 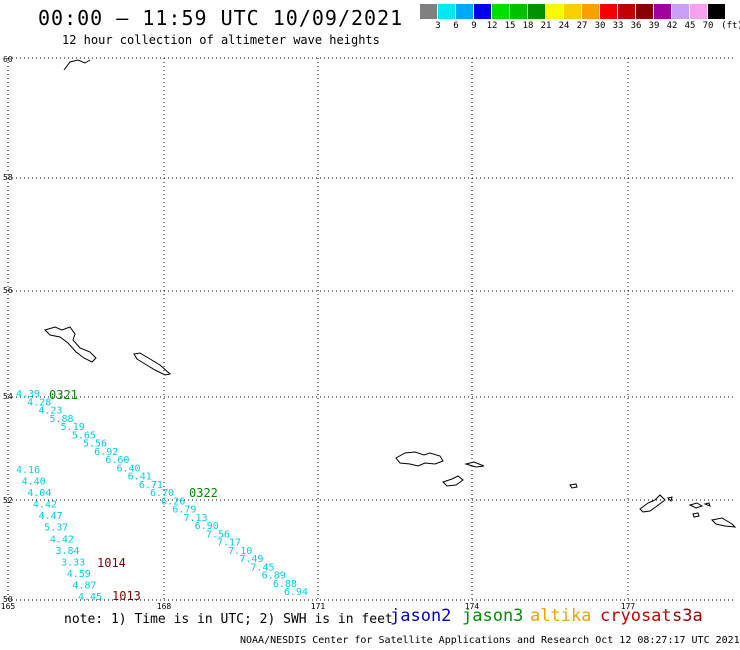 I want to click on satellite-cryosat: cryosat, so click(x=636, y=616).